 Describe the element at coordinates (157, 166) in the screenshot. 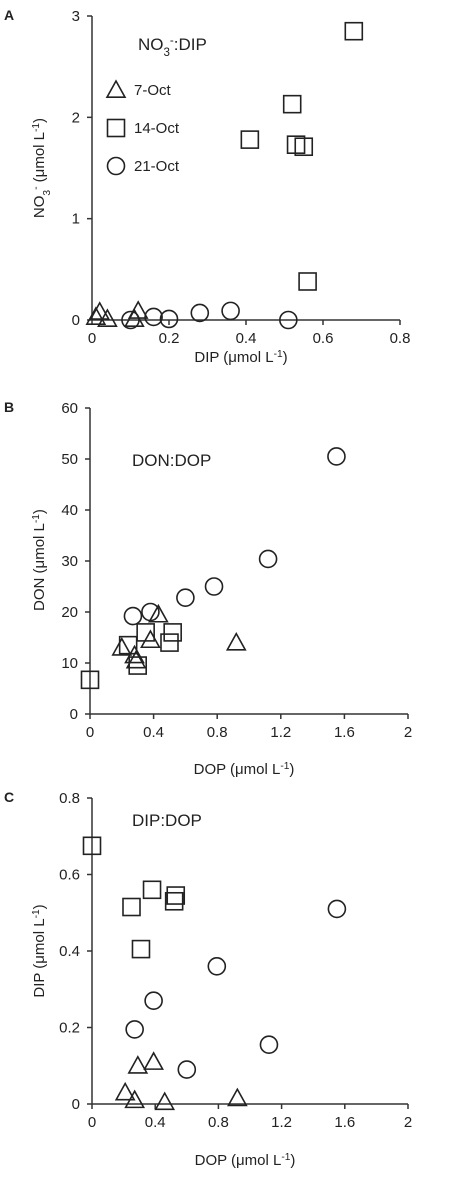

I see `legend-label: 21-Oct` at that location.